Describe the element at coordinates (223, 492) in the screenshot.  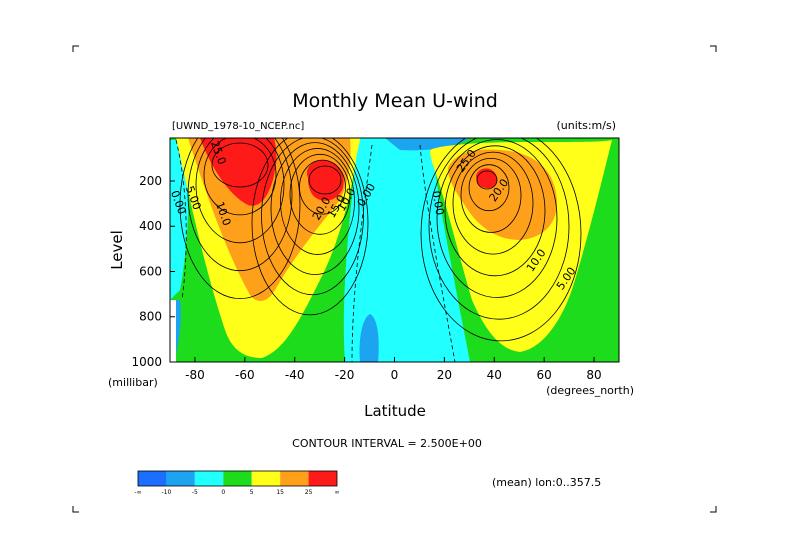
I see `colorbar-tick-label: 0` at that location.